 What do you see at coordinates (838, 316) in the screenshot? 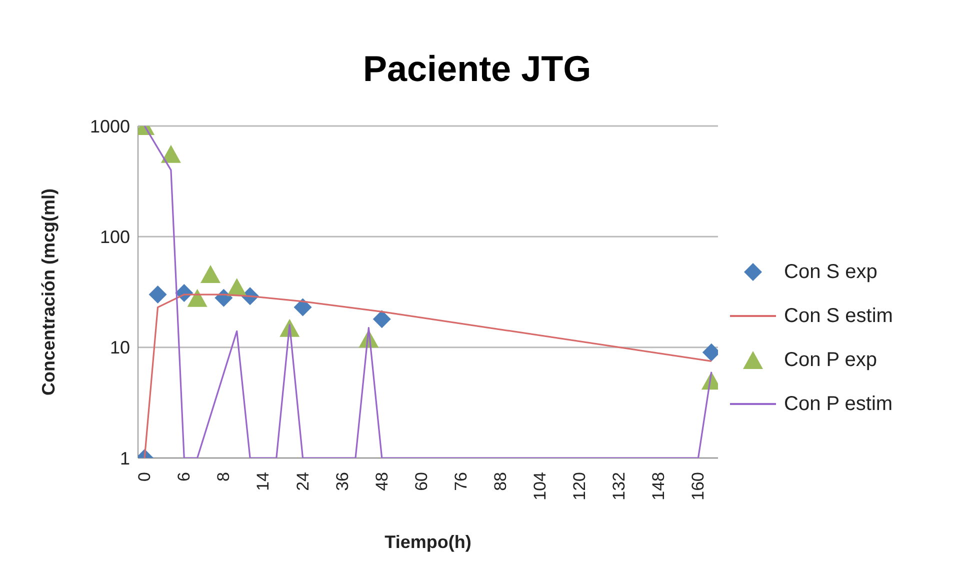
I see `legend-label: Con S estim` at bounding box center [838, 316].